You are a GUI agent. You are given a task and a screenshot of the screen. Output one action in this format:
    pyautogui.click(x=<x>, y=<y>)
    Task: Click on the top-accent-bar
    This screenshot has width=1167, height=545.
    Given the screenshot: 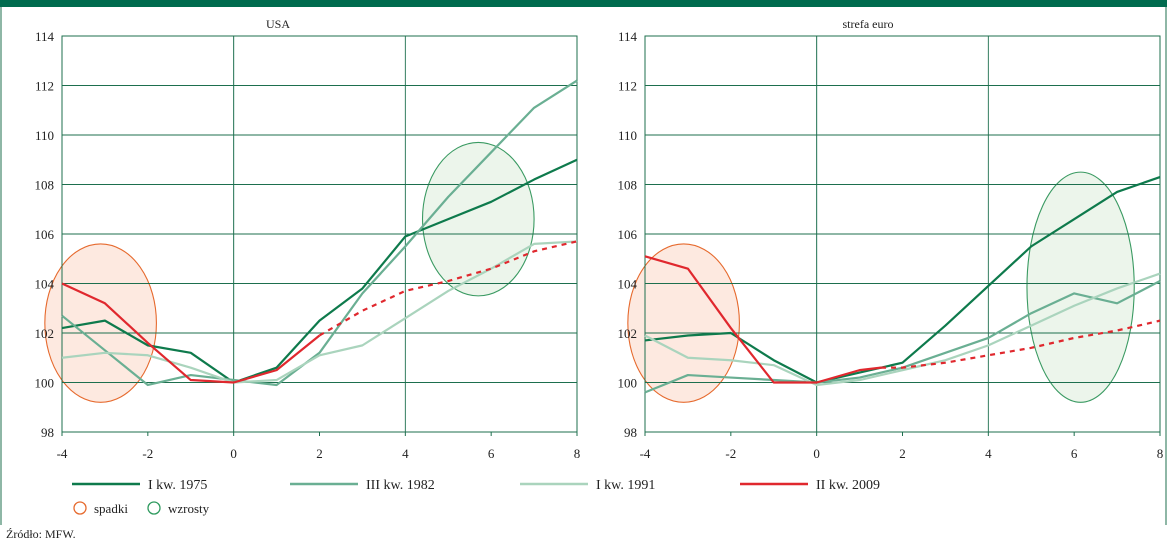 What is the action you would take?
    pyautogui.click(x=583, y=3)
    